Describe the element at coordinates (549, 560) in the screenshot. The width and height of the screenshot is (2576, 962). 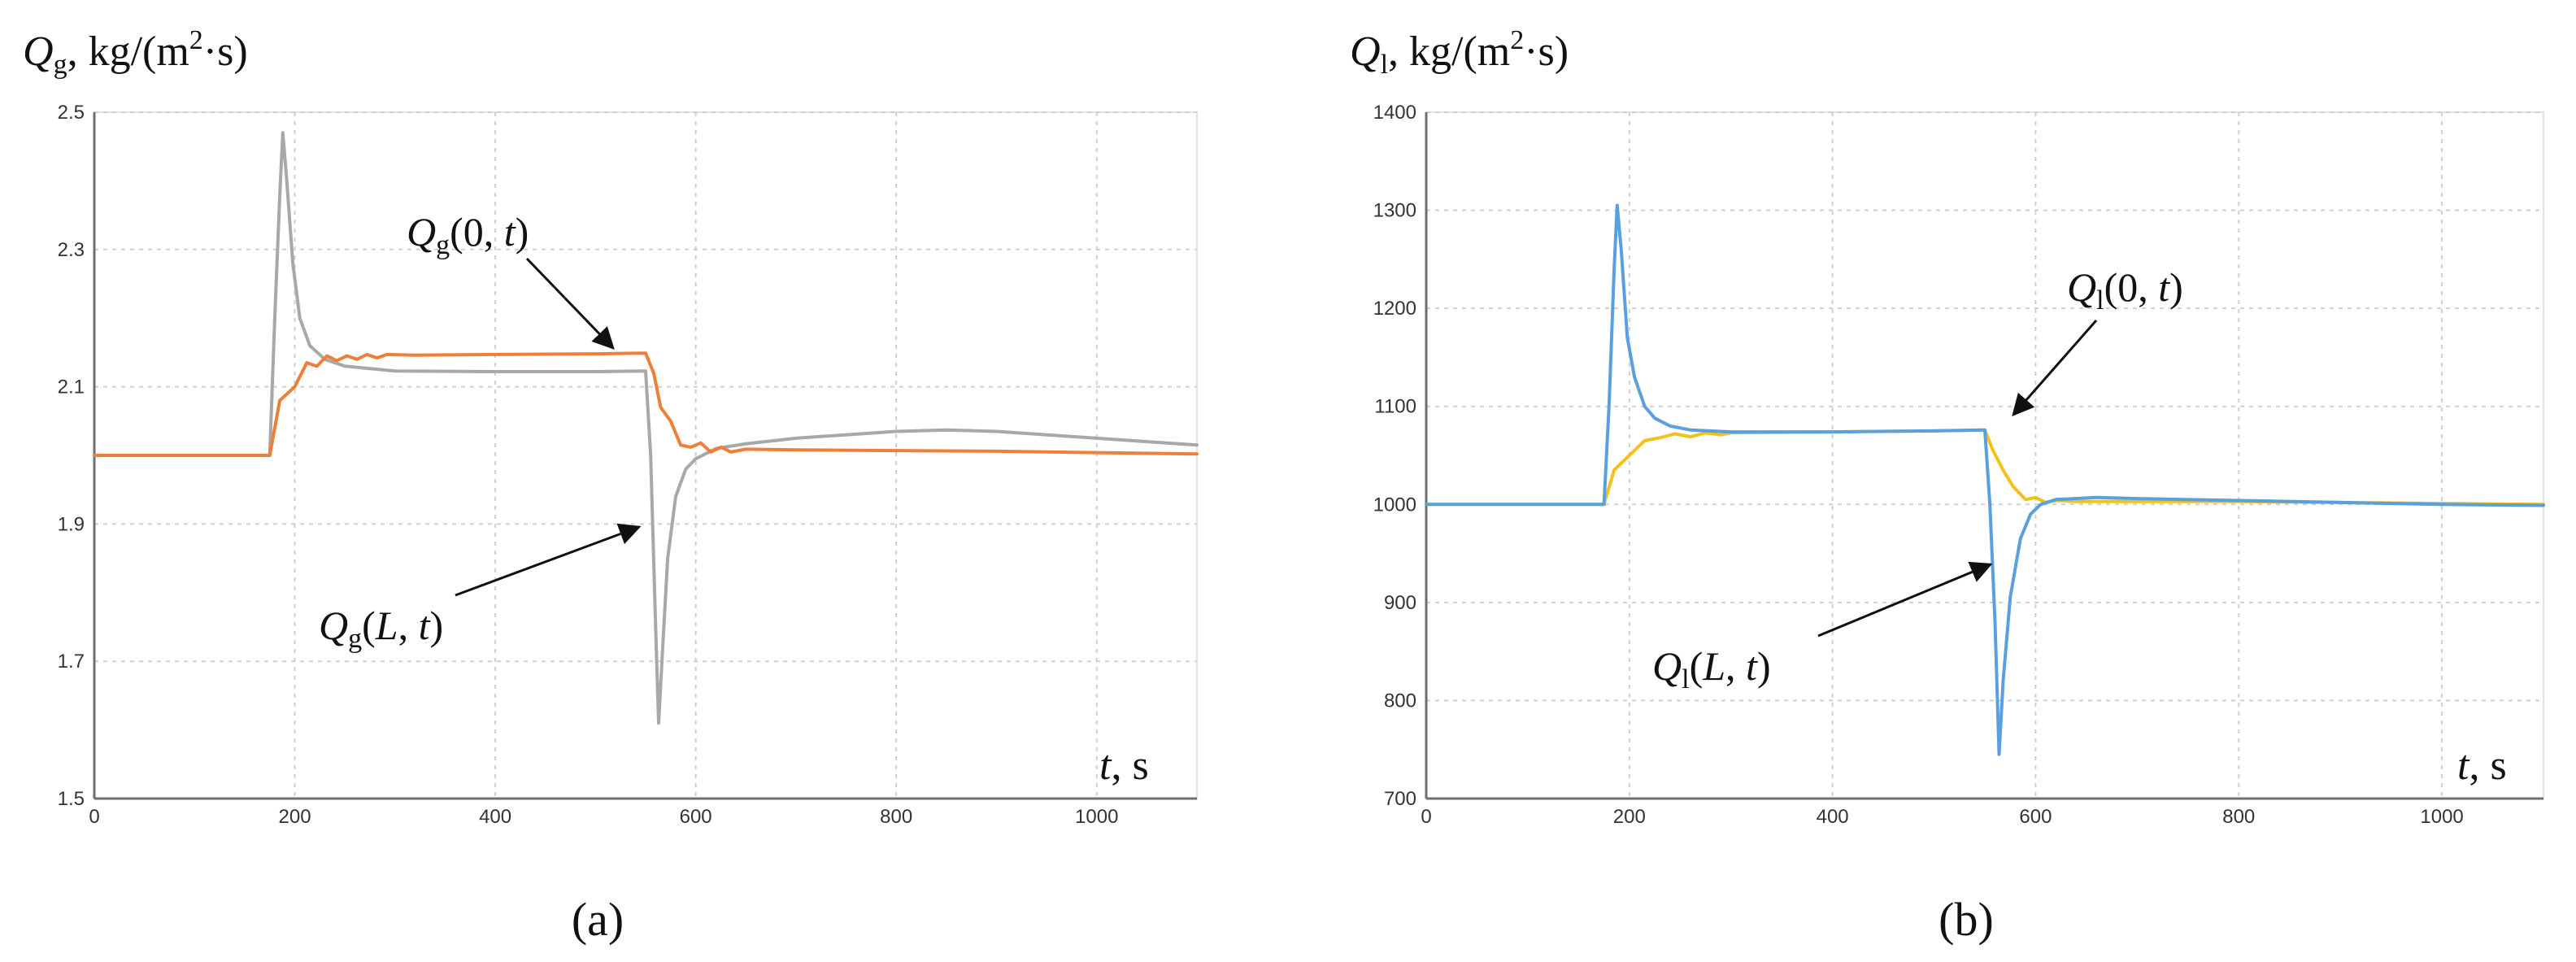
I see `annotation-arrow-qg-l` at that location.